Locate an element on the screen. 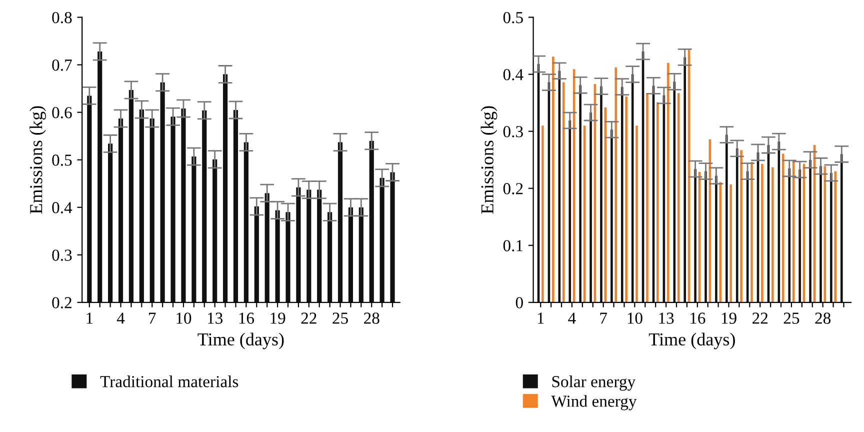  legend-label: Traditional materials is located at coordinates (169, 382).